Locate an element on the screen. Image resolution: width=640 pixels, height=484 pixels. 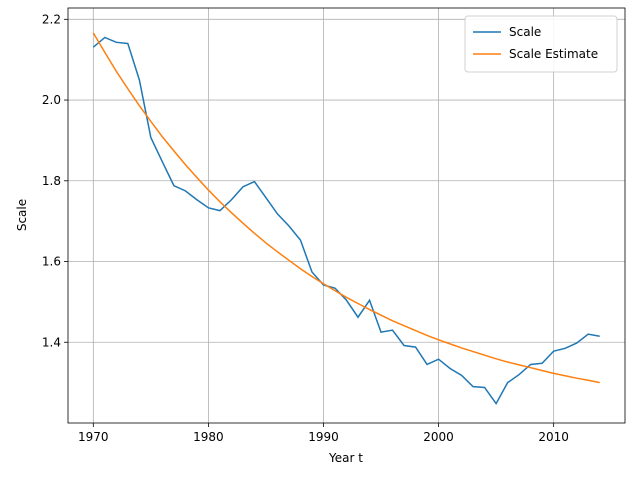
x-axis-label: Year t is located at coordinates (345, 458).